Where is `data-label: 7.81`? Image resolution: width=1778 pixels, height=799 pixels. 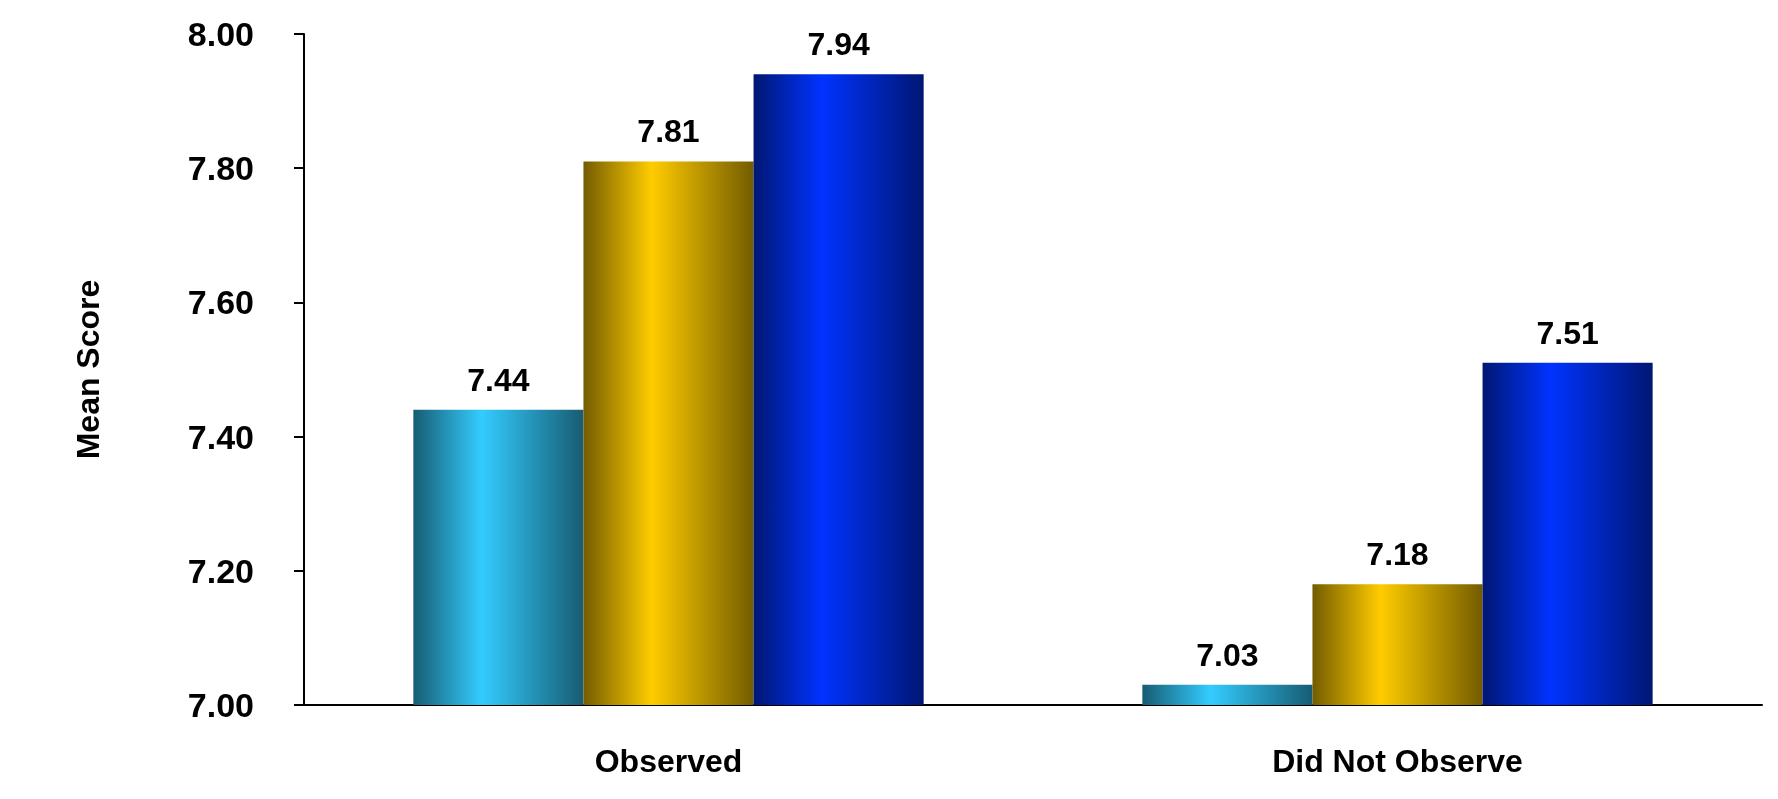
data-label: 7.81 is located at coordinates (668, 131).